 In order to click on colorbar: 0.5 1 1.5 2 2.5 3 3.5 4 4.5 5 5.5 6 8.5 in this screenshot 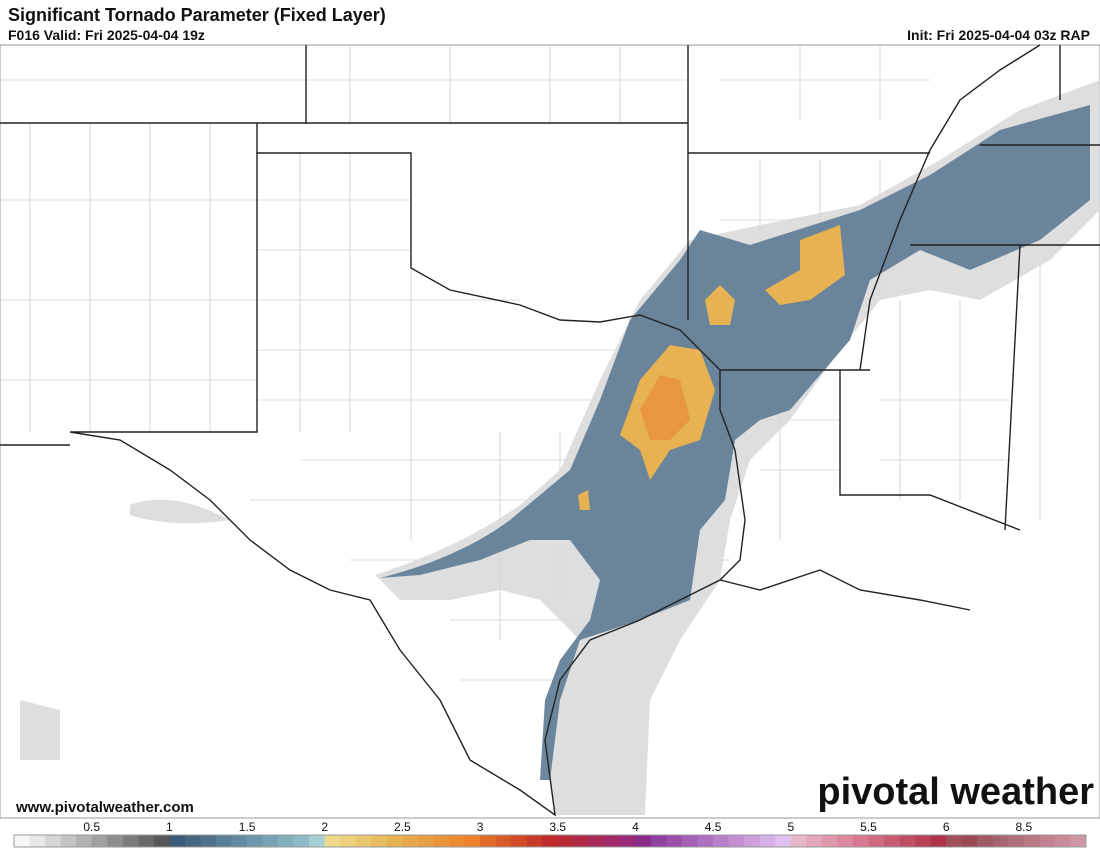, I will do `click(550, 834)`.